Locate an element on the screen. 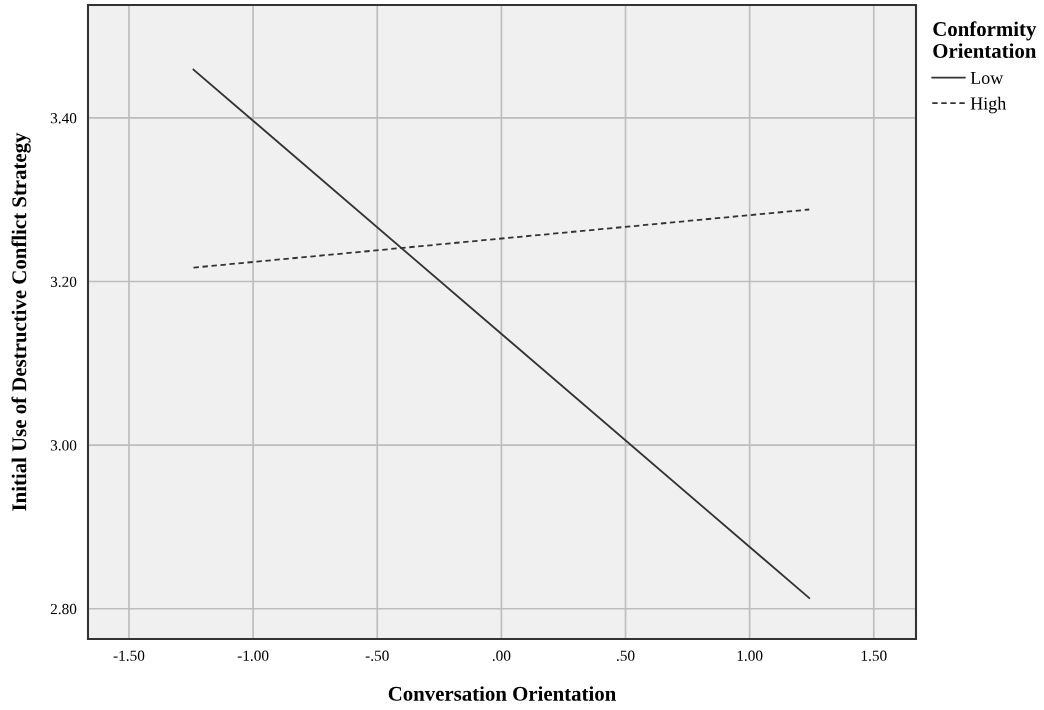  x-tick-label: .00 is located at coordinates (501, 655).